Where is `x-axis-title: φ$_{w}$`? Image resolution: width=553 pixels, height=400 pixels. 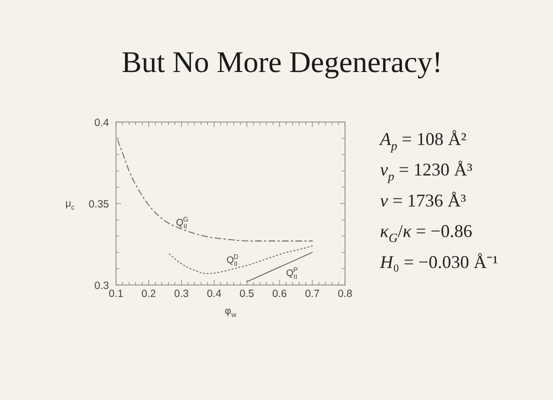
x-axis-title: φ$_{w}$ is located at coordinates (231, 312).